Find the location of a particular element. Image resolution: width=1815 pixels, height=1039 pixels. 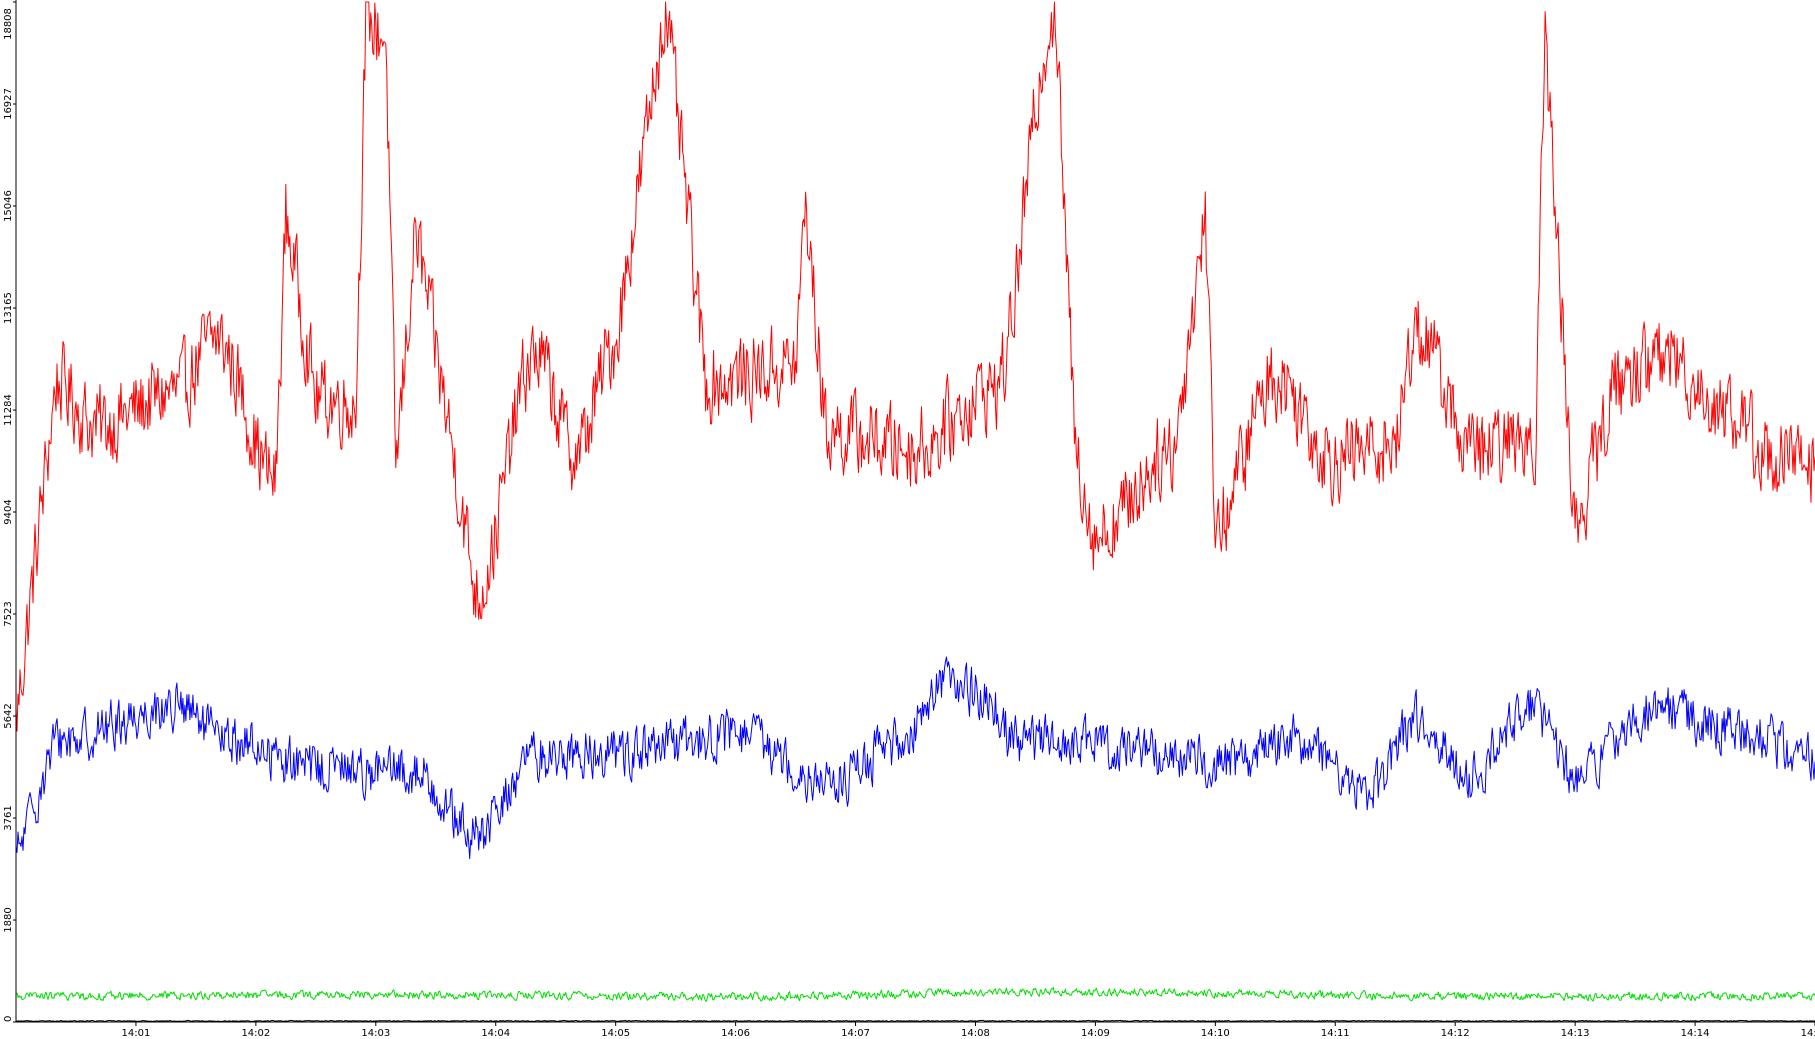

y-tick-label: 5642 is located at coordinates (8, 715).